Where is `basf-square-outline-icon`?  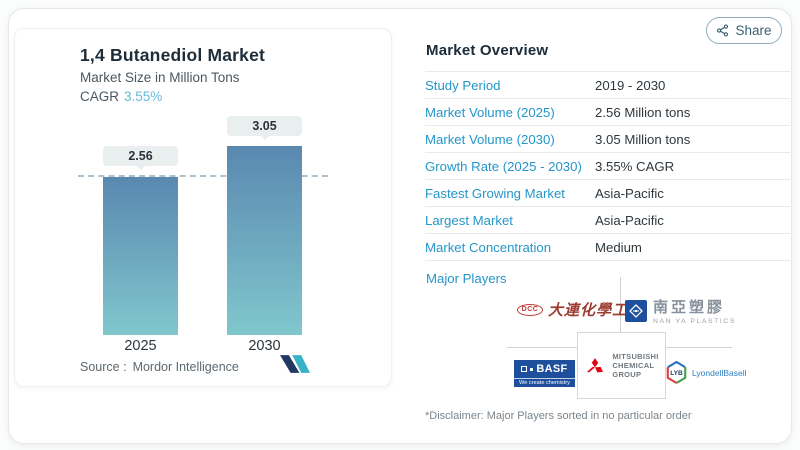
basf-square-outline-icon is located at coordinates (524, 369).